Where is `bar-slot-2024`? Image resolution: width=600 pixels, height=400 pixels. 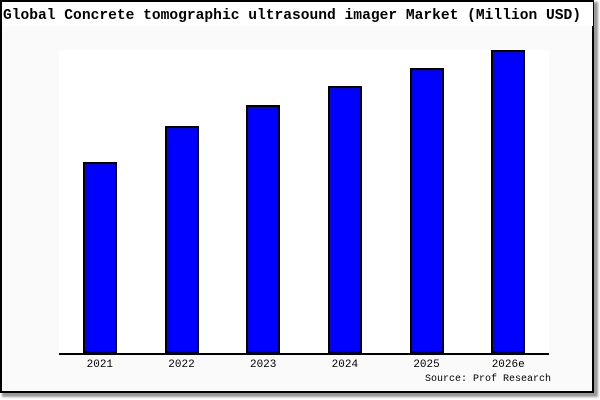
bar-slot-2024 is located at coordinates (345, 201).